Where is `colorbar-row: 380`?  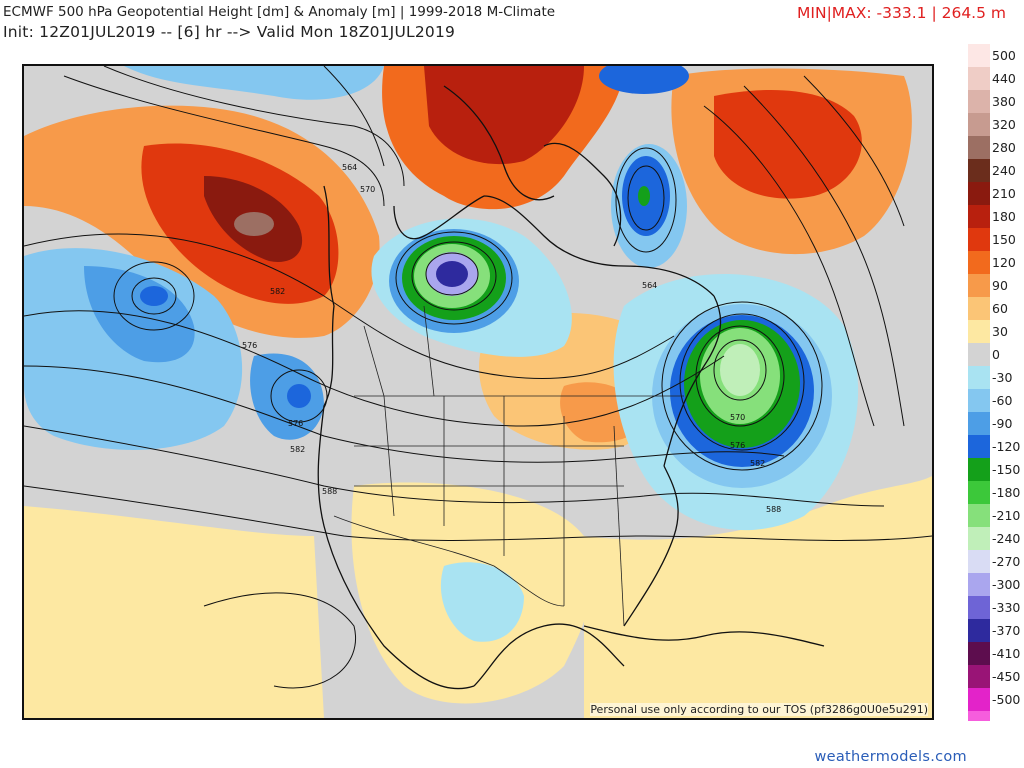 colorbar-row: 380 is located at coordinates (994, 101).